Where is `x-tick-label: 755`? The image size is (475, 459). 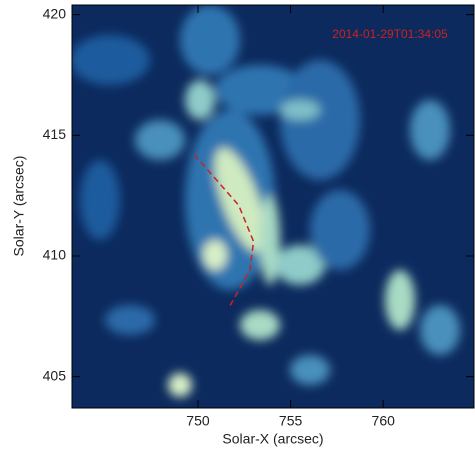
x-tick-label: 755 is located at coordinates (291, 421).